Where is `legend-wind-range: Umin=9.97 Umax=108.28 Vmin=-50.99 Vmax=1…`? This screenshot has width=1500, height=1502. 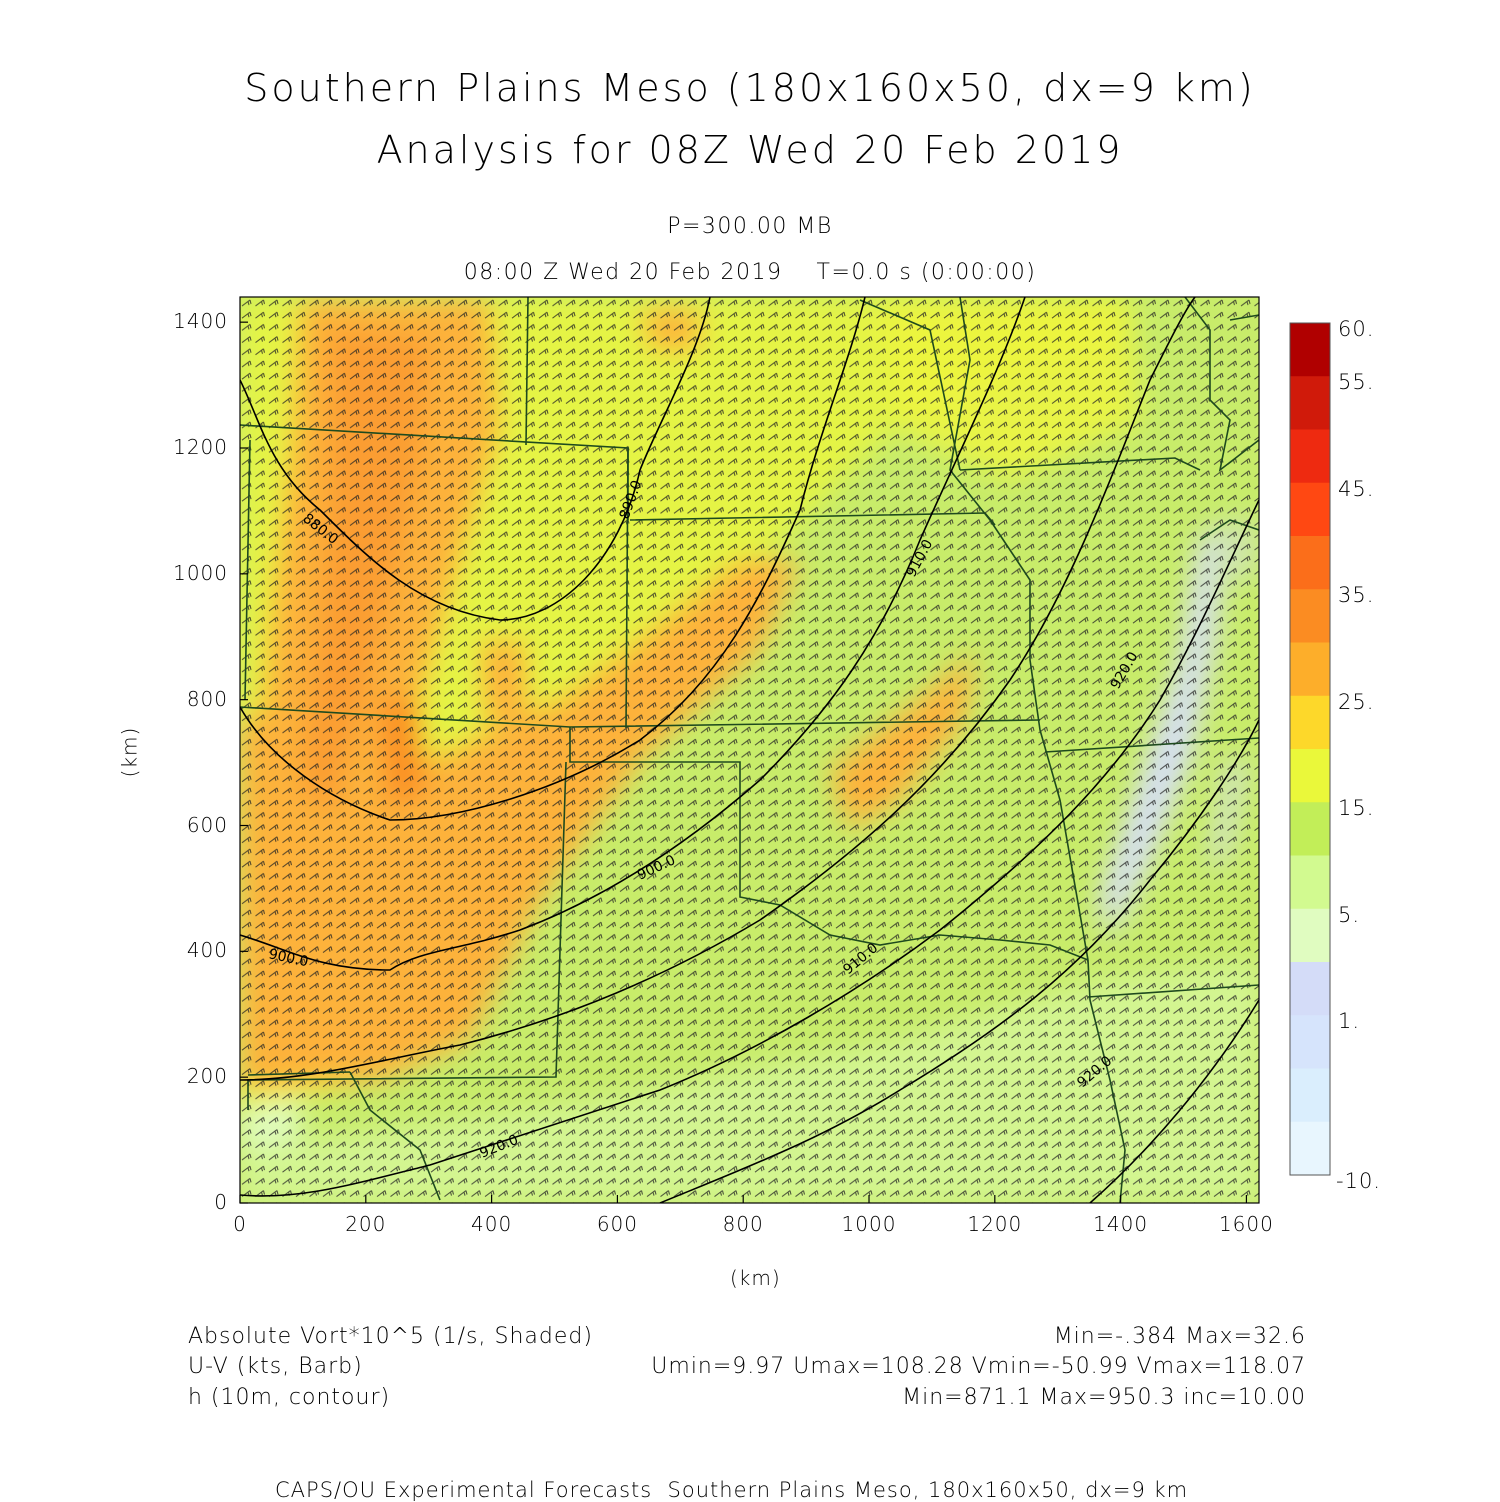 legend-wind-range: Umin=9.97 Umax=108.28 Vmin=-50.99 Vmax=1… is located at coordinates (978, 1366).